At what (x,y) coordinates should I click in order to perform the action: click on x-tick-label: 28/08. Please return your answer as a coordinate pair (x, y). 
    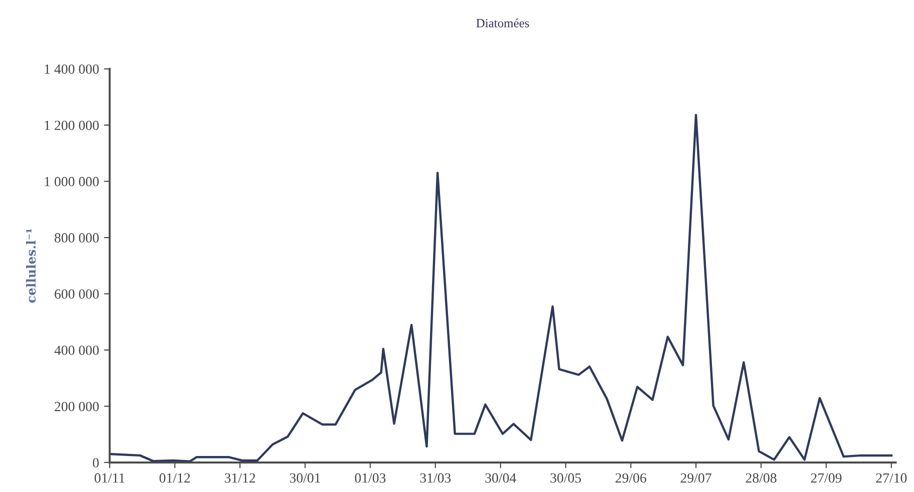
    Looking at the image, I should click on (761, 478).